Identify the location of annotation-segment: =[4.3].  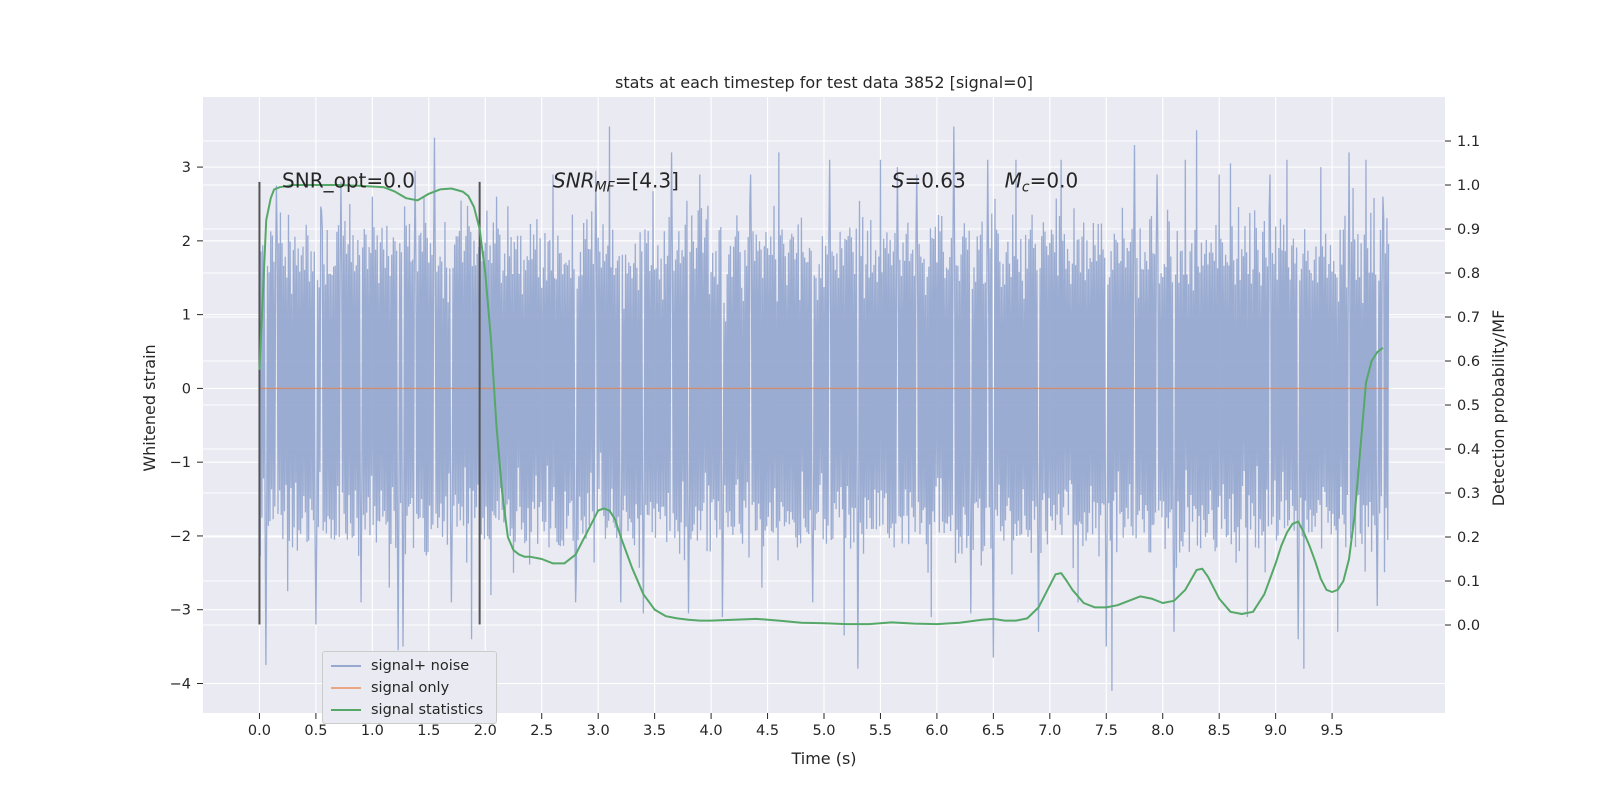
(647, 181).